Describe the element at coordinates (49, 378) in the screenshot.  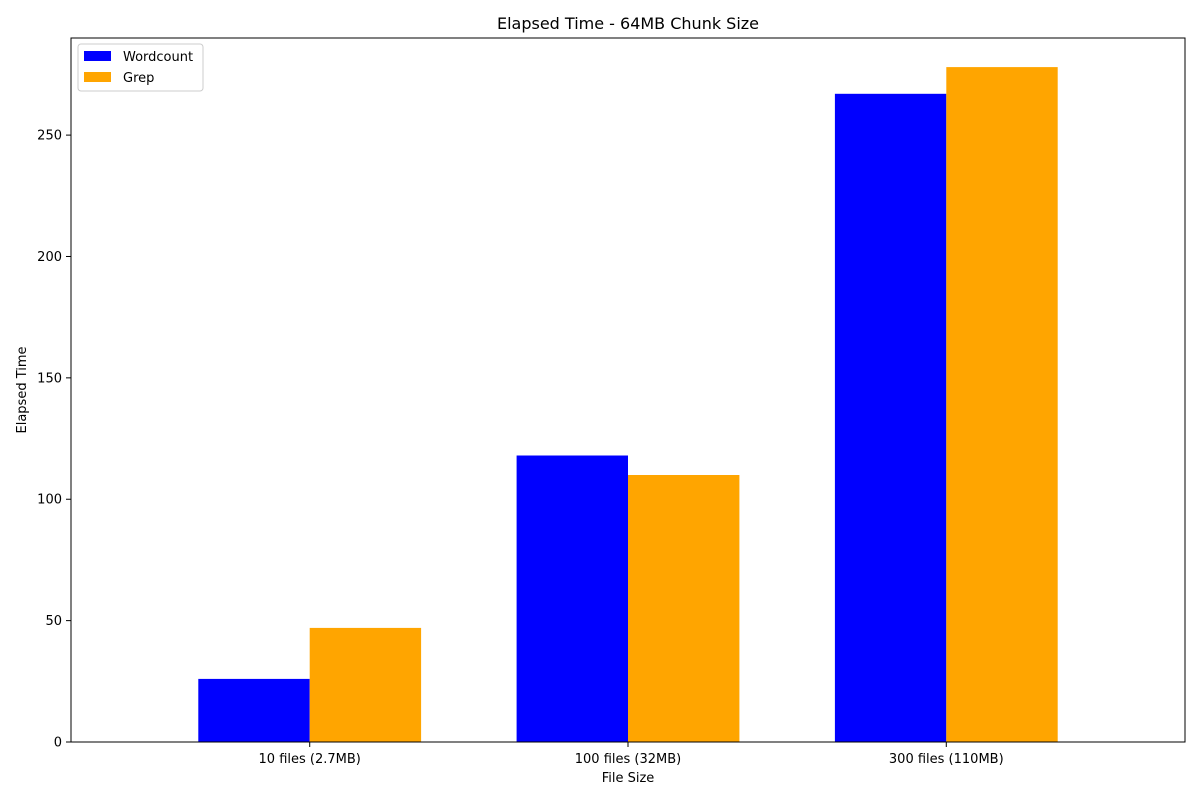
I see `y-tick-label: 150` at that location.